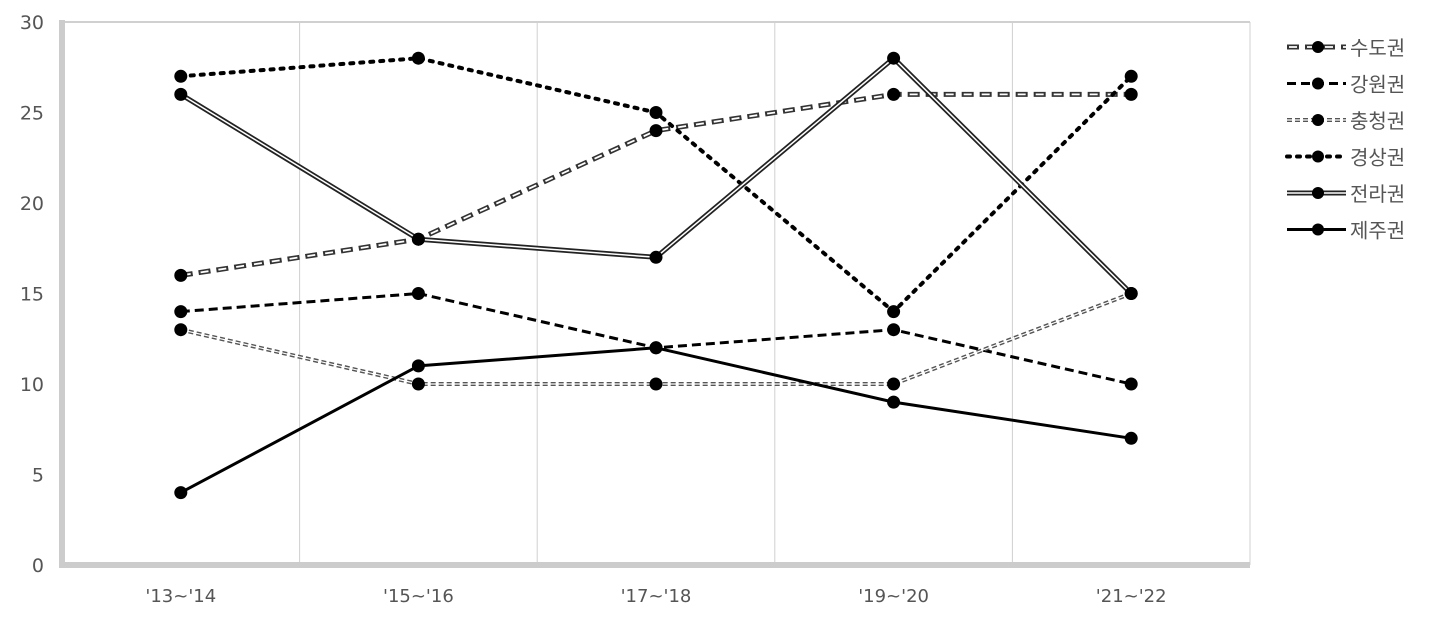 Image resolution: width=1429 pixels, height=626 pixels. What do you see at coordinates (1346, 121) in the screenshot?
I see `legend-item: 충청권` at bounding box center [1346, 121].